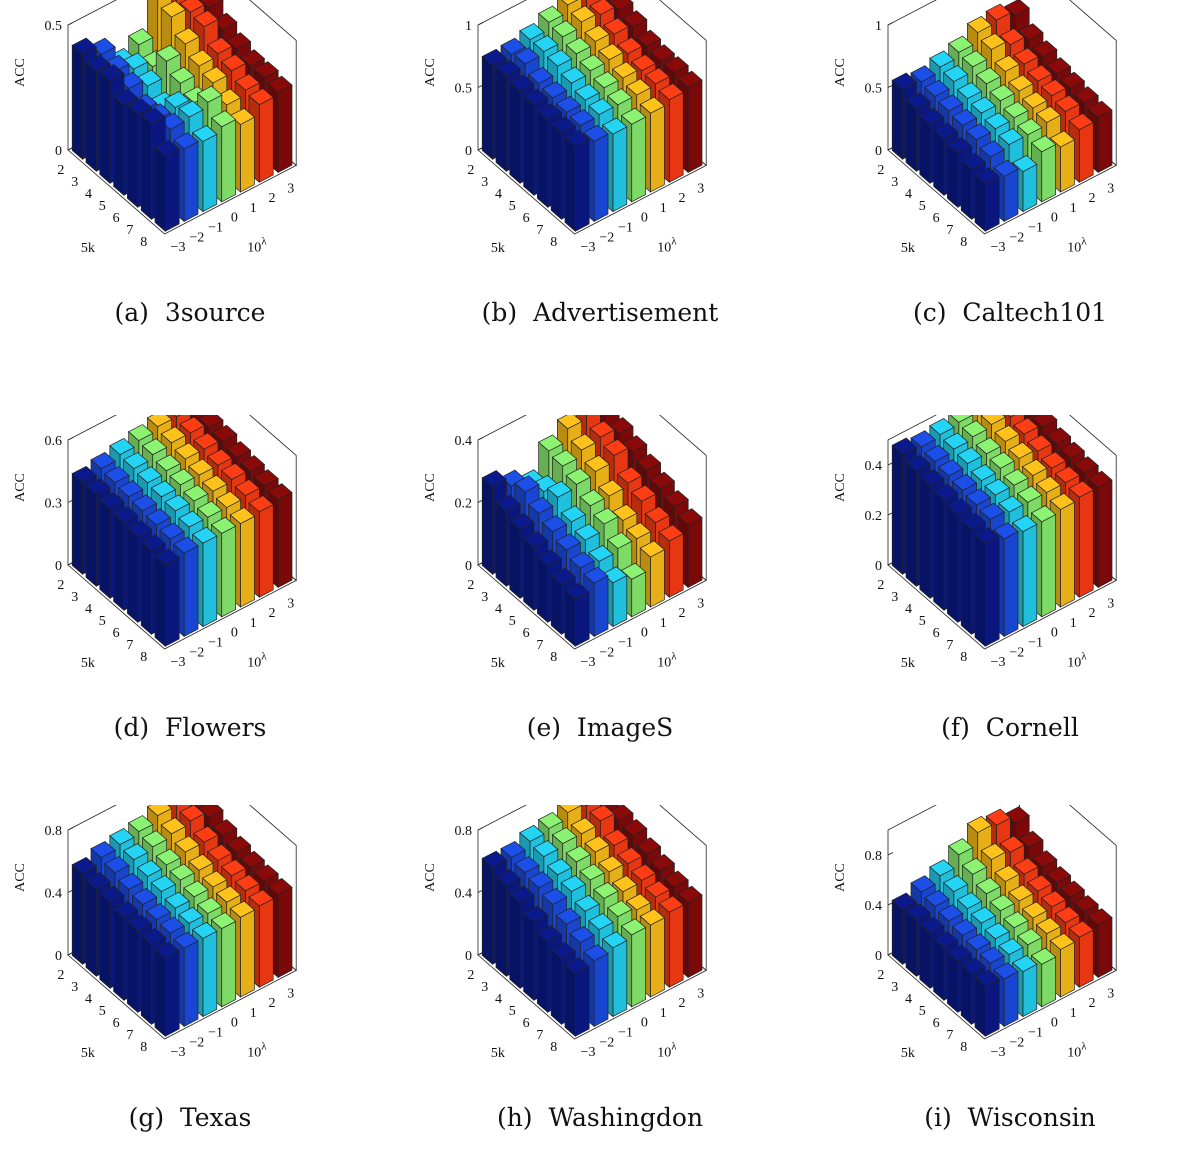 The image size is (1200, 1165). I want to click on z-tick-label: 0.4, so click(874, 466).